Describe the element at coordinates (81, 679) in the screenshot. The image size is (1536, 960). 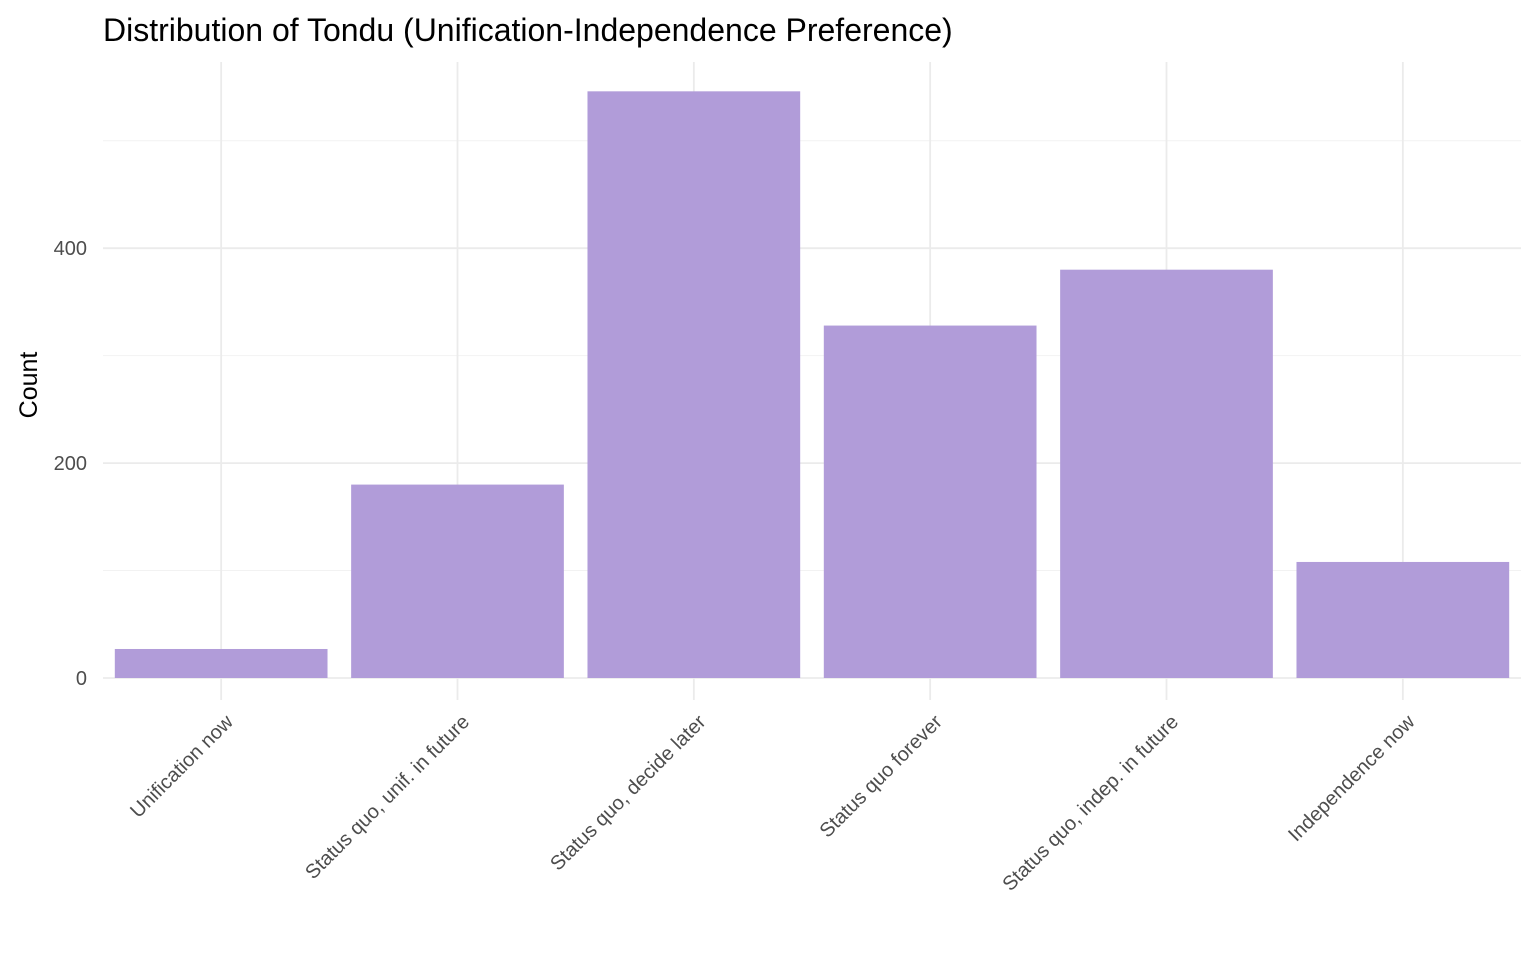
I see `y-tick-label: 0` at that location.